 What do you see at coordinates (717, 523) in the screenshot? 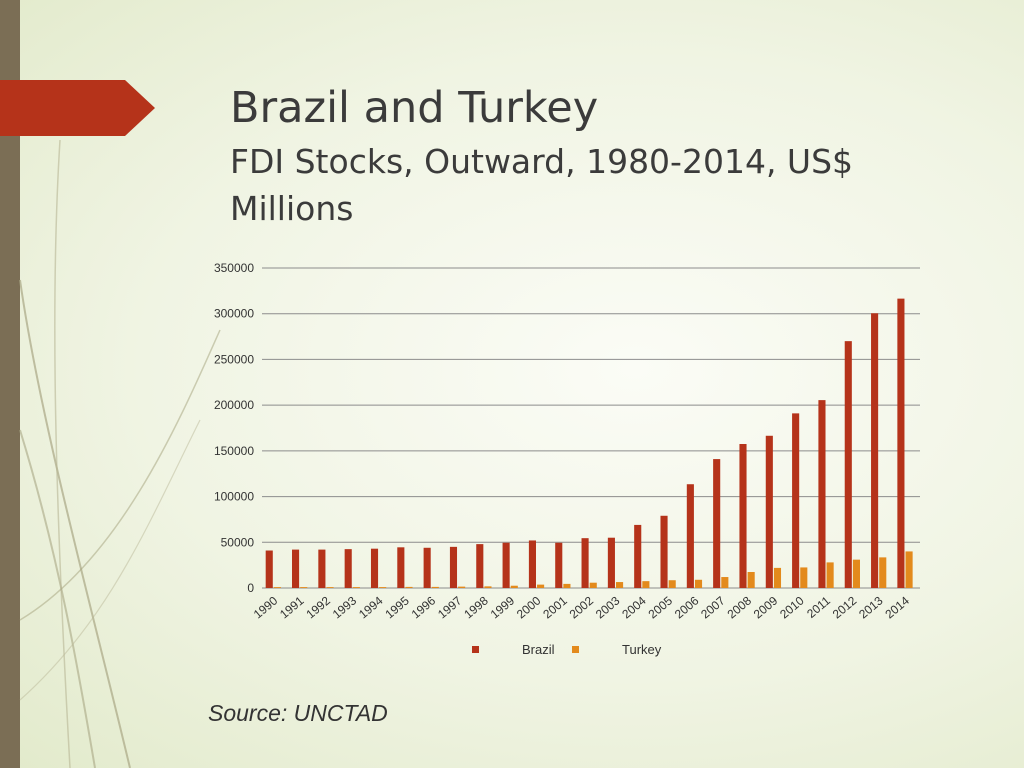
I see `bar-brazil-2007` at bounding box center [717, 523].